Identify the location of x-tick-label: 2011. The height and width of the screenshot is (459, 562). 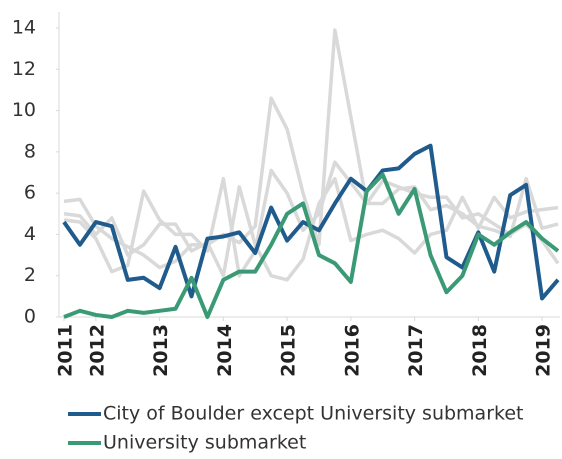
(66, 350).